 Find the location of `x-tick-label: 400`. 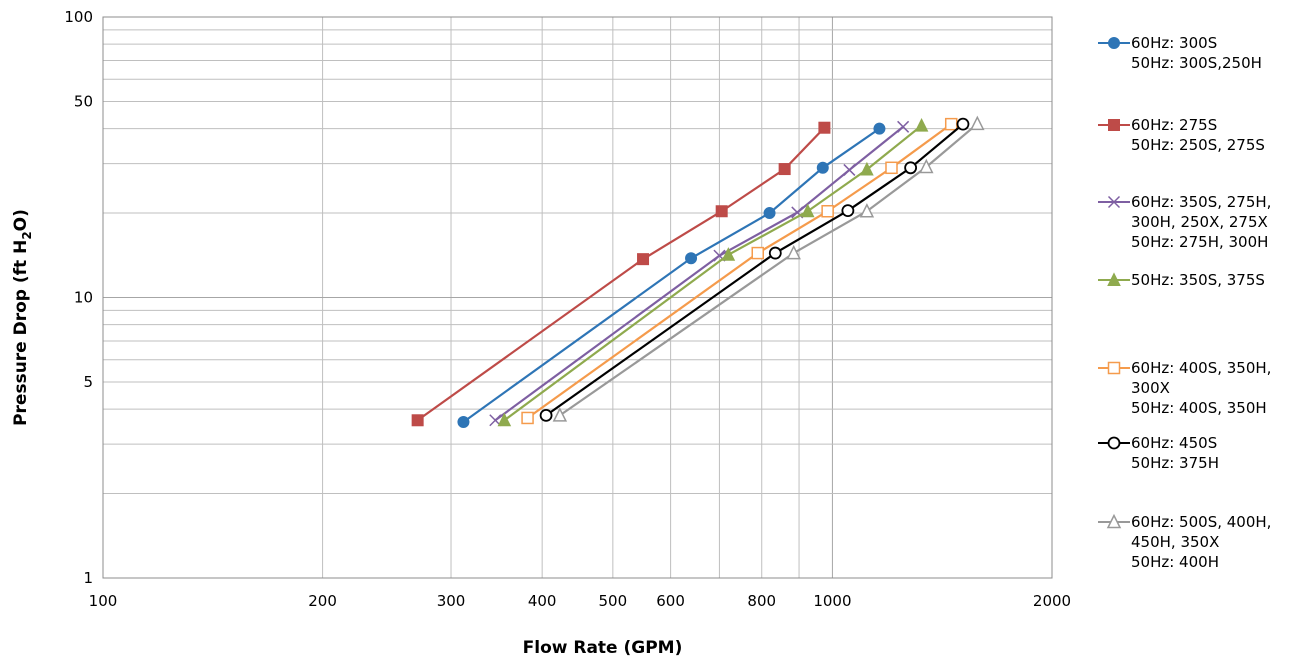

x-tick-label: 400 is located at coordinates (542, 601).